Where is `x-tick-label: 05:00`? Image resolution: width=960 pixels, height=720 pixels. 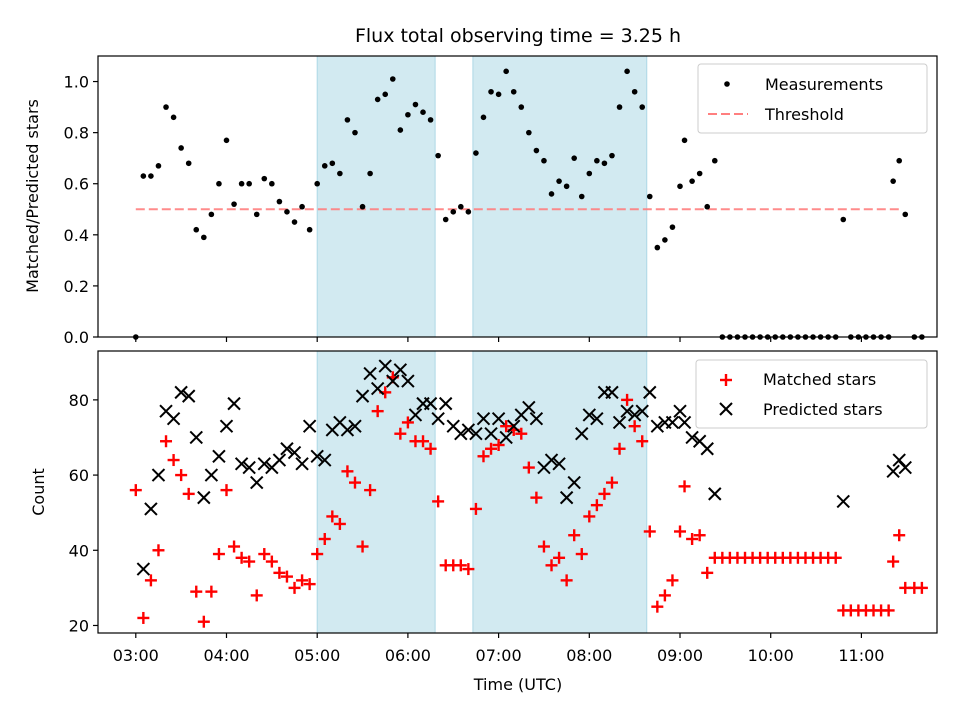
x-tick-label: 05:00 is located at coordinates (317, 655).